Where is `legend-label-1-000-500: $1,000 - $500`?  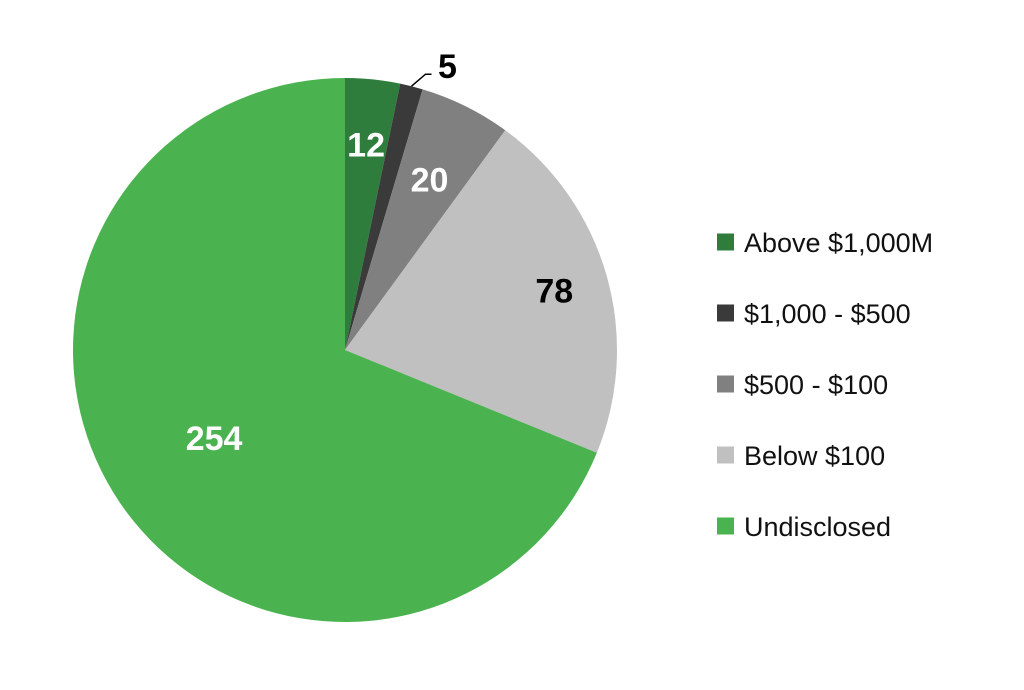 legend-label-1-000-500: $1,000 - $500 is located at coordinates (827, 314).